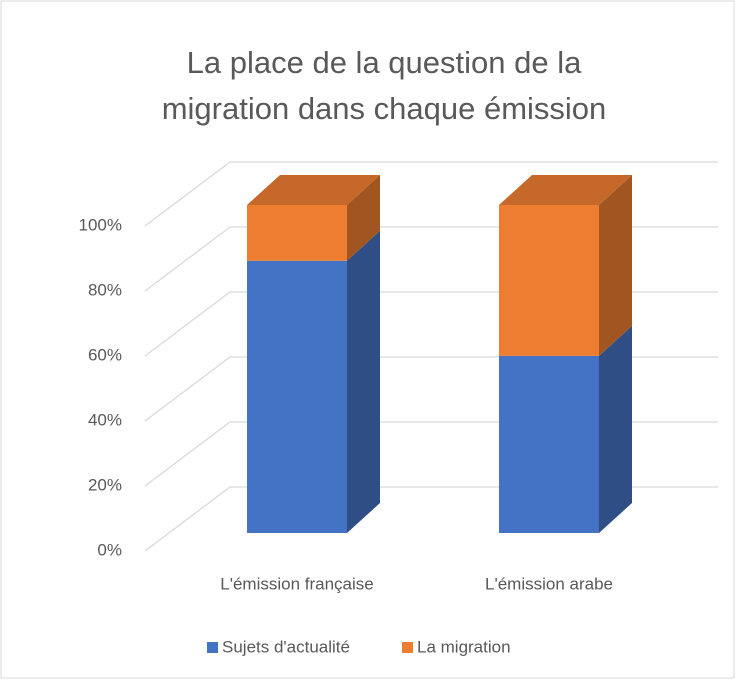  Describe the element at coordinates (105, 289) in the screenshot. I see `y-tick-label: 80%` at that location.